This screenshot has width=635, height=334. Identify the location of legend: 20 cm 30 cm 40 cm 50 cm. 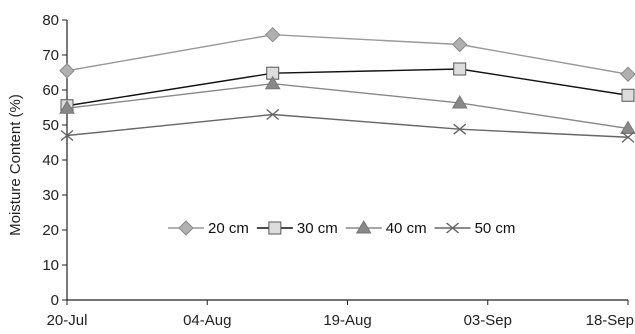
(341, 228).